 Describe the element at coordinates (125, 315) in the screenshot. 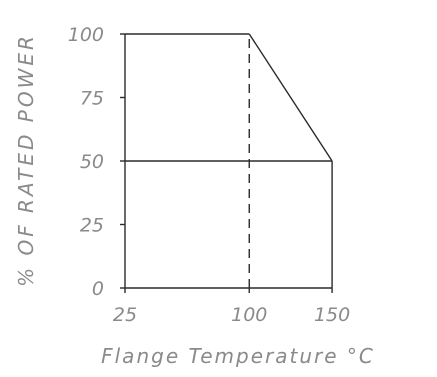

I see `x-tick-label: 25` at that location.